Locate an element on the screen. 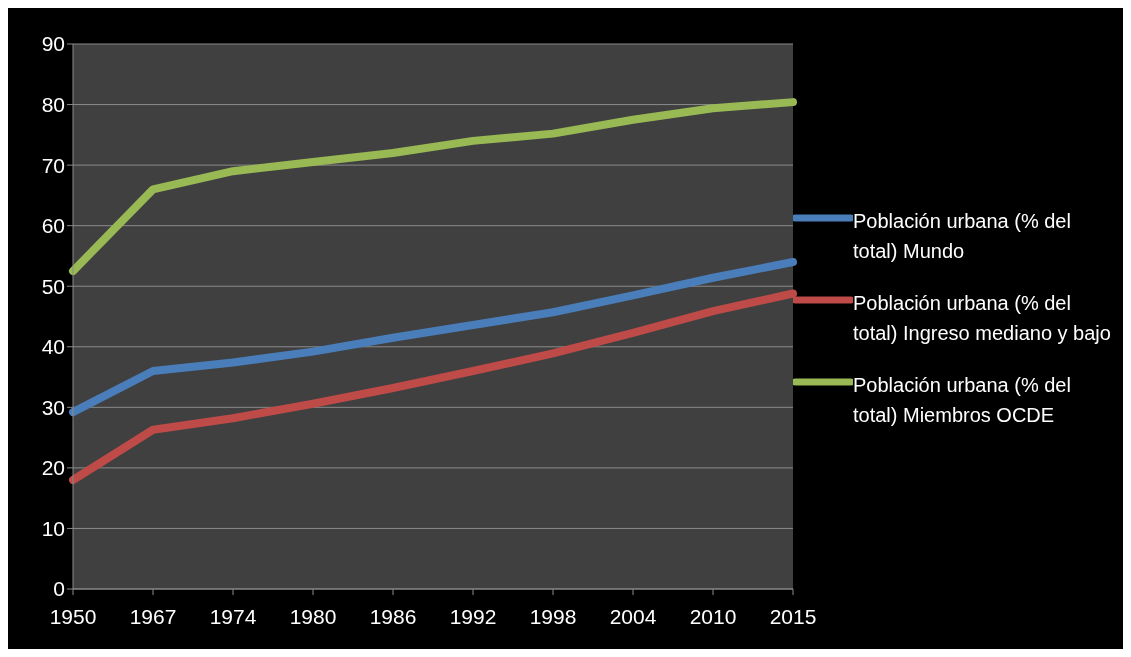 This screenshot has width=1131, height=657. y-tick-label: 20 is located at coordinates (53, 468).